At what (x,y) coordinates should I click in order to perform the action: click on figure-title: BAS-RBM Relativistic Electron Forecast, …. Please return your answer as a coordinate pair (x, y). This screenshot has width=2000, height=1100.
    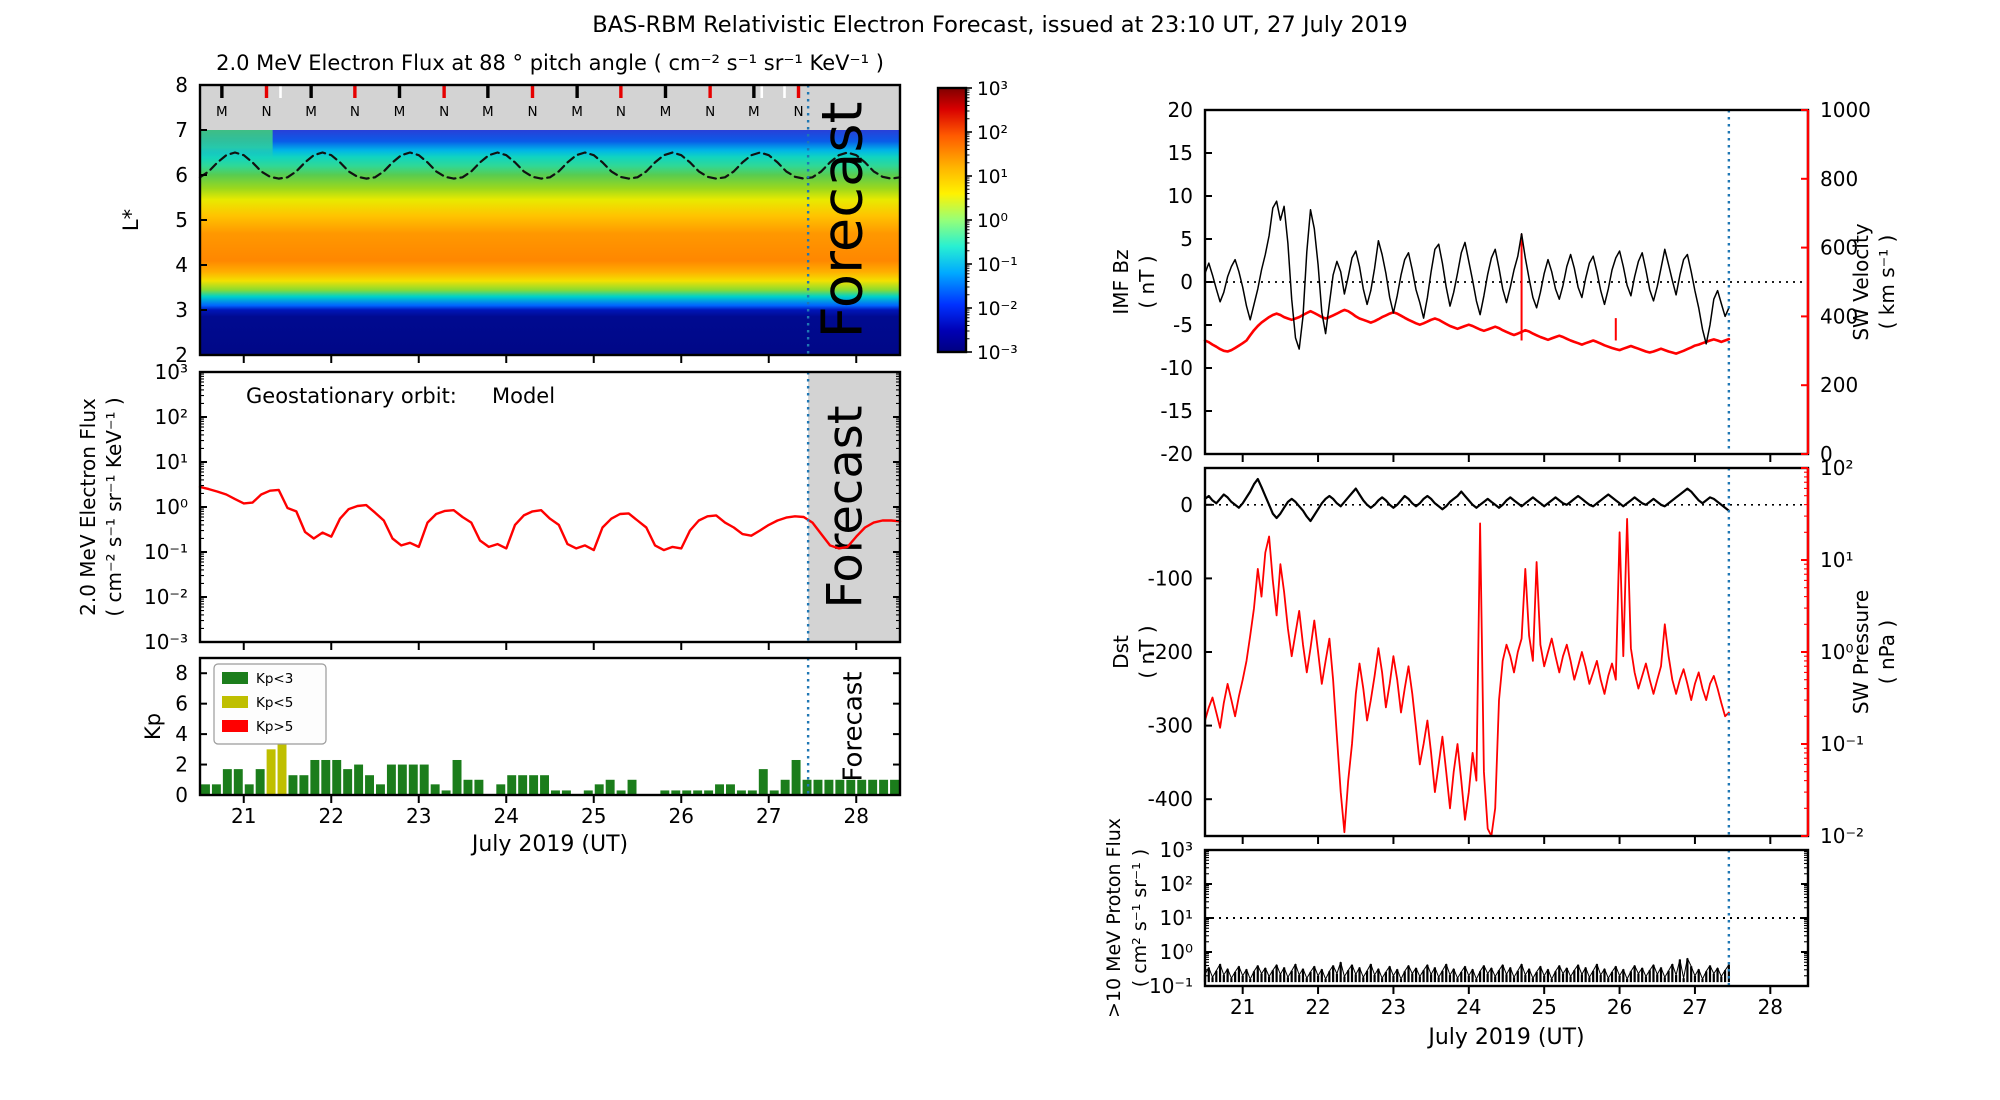
    Looking at the image, I should click on (1000, 25).